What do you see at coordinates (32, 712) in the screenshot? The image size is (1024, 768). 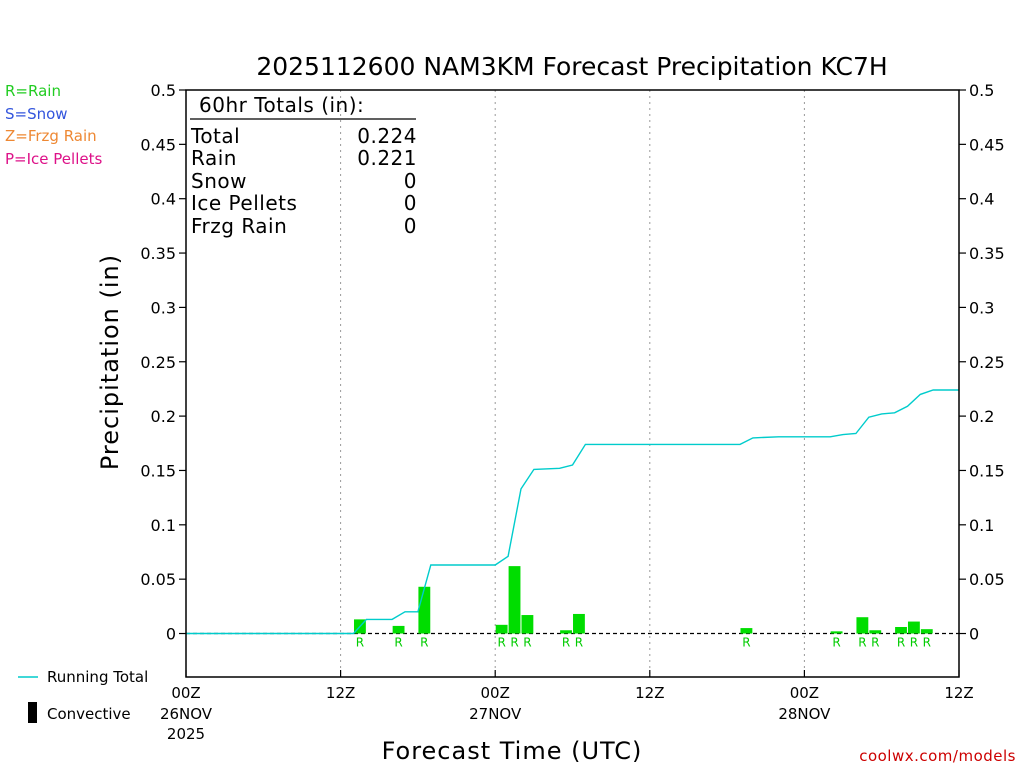 I see `legend-convective-swatch` at bounding box center [32, 712].